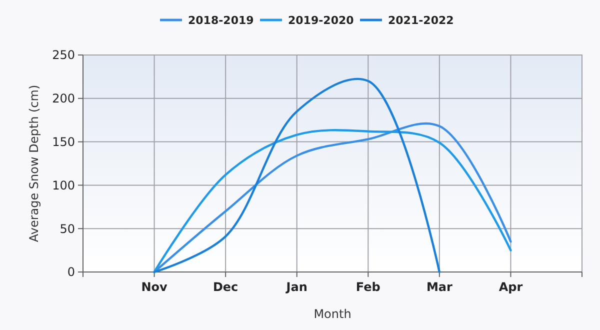 This screenshot has height=330, width=600. What do you see at coordinates (67, 229) in the screenshot?
I see `y-tick-label: 50` at bounding box center [67, 229].